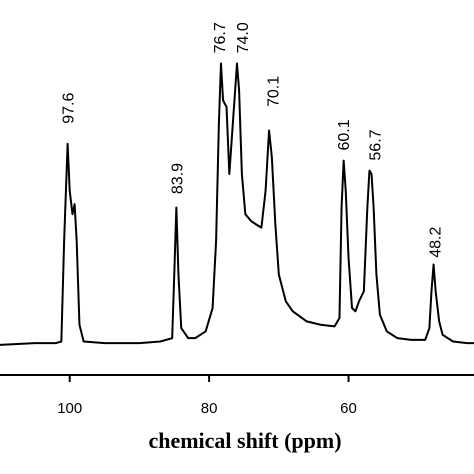  Describe the element at coordinates (435, 242) in the screenshot. I see `peak-label: 48.2` at that location.